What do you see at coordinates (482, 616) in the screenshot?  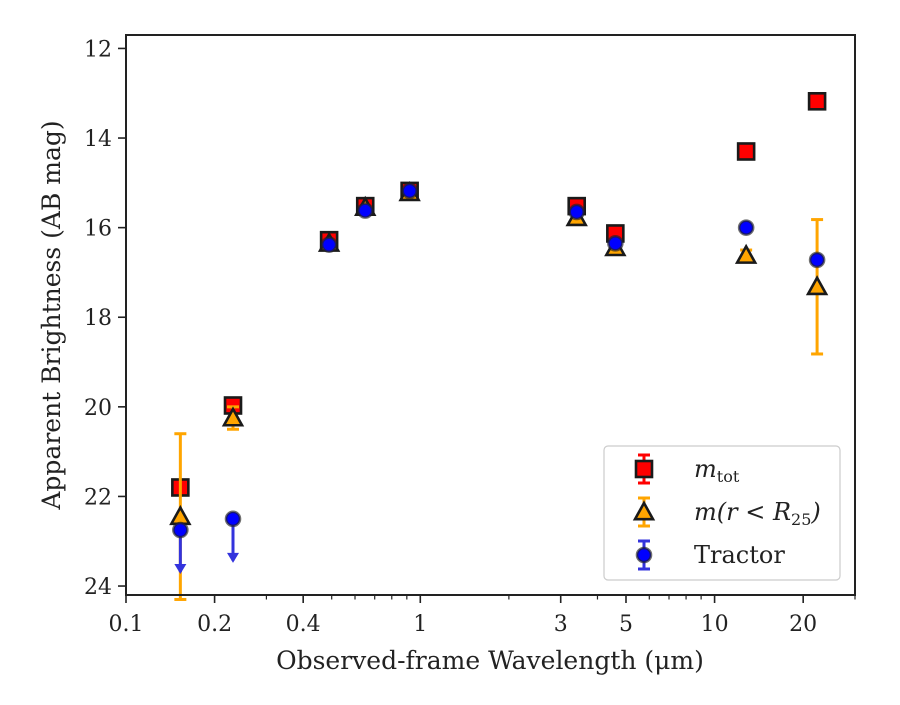 I see `x-axis: 0.1 0.2 0.4 1 3 5 10 20` at bounding box center [482, 616].